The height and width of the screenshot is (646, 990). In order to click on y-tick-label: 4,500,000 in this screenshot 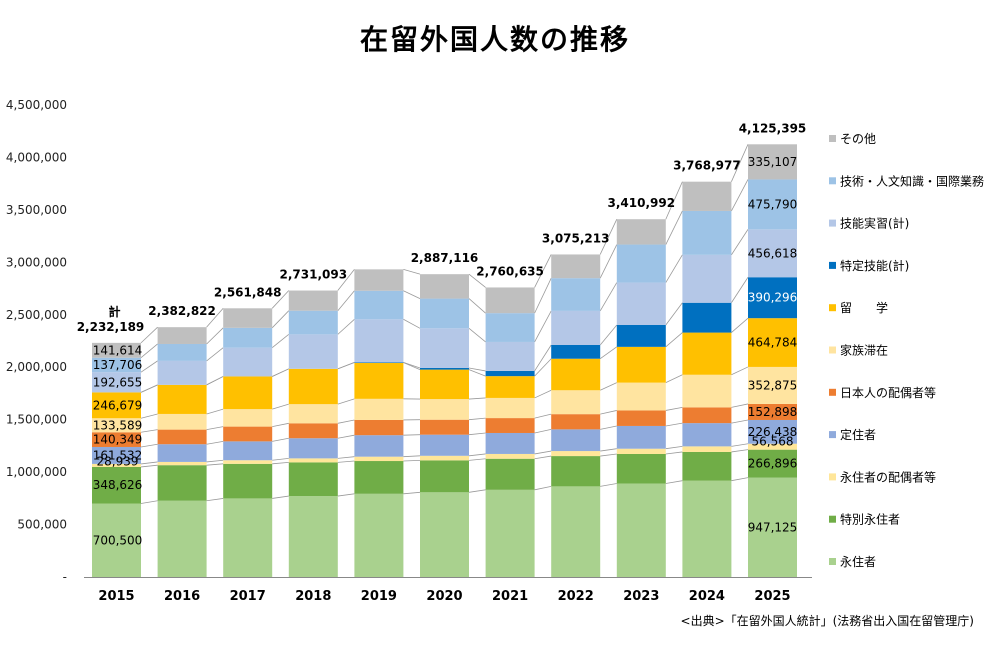, I will do `click(36, 105)`.